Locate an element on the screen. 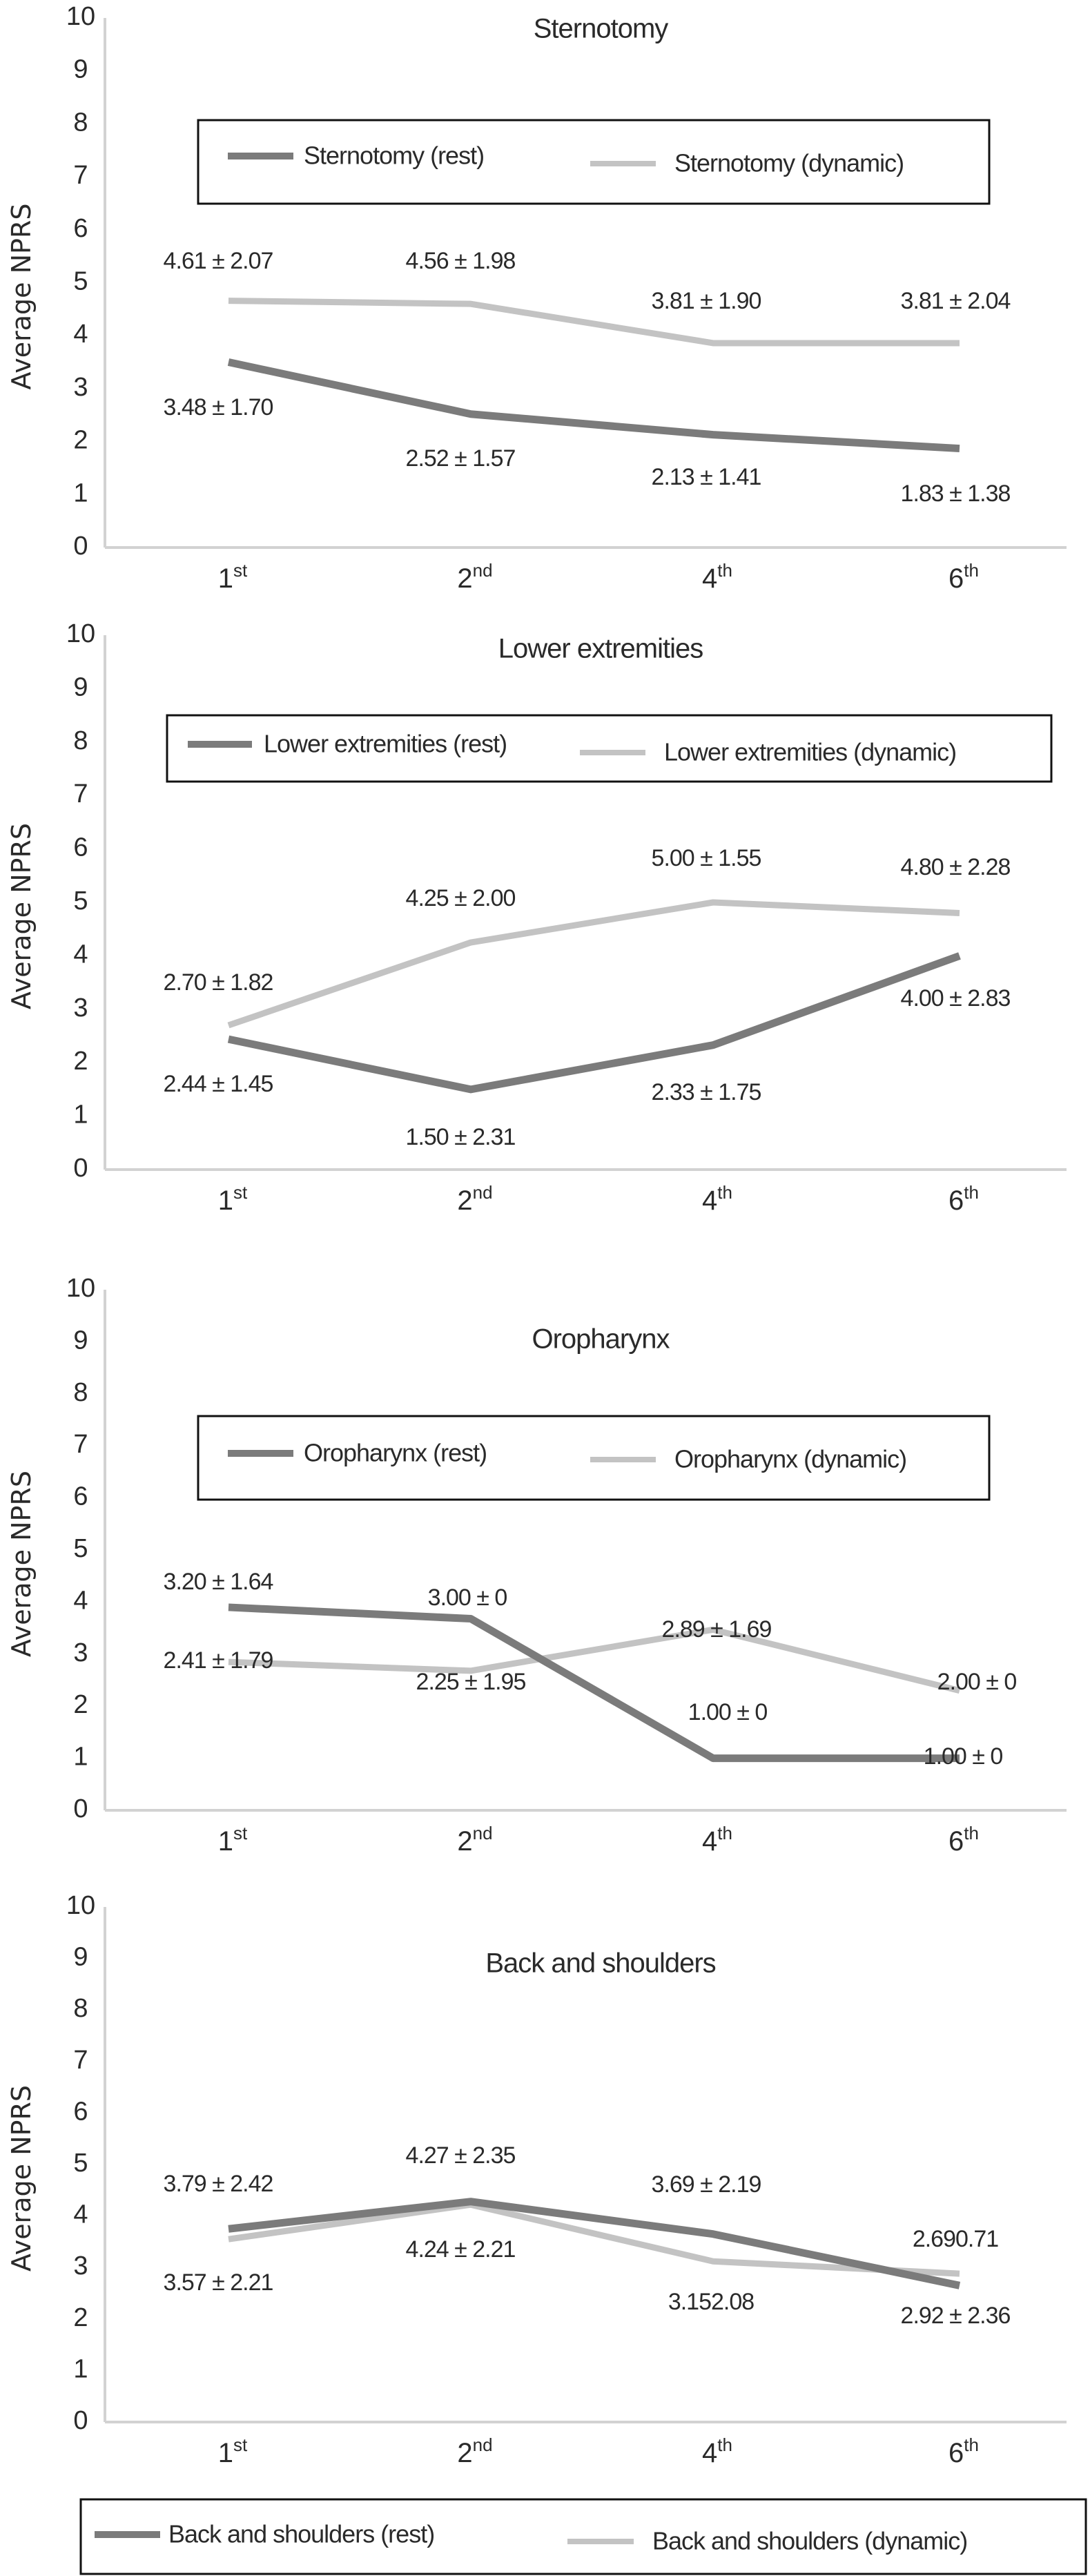  data-label-dynamic: 4.24 ± 2.21 is located at coordinates (461, 2250).